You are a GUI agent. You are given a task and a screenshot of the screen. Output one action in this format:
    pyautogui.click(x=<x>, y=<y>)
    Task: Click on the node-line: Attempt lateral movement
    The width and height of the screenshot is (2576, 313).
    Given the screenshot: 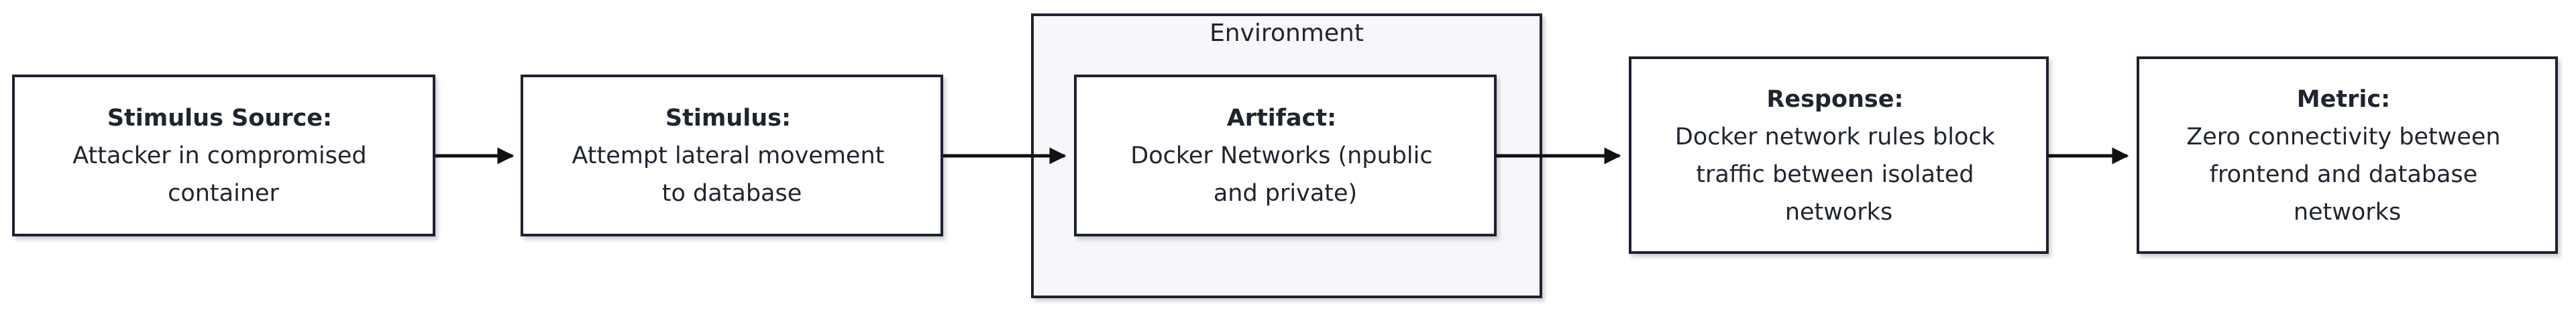 What is the action you would take?
    pyautogui.click(x=728, y=155)
    